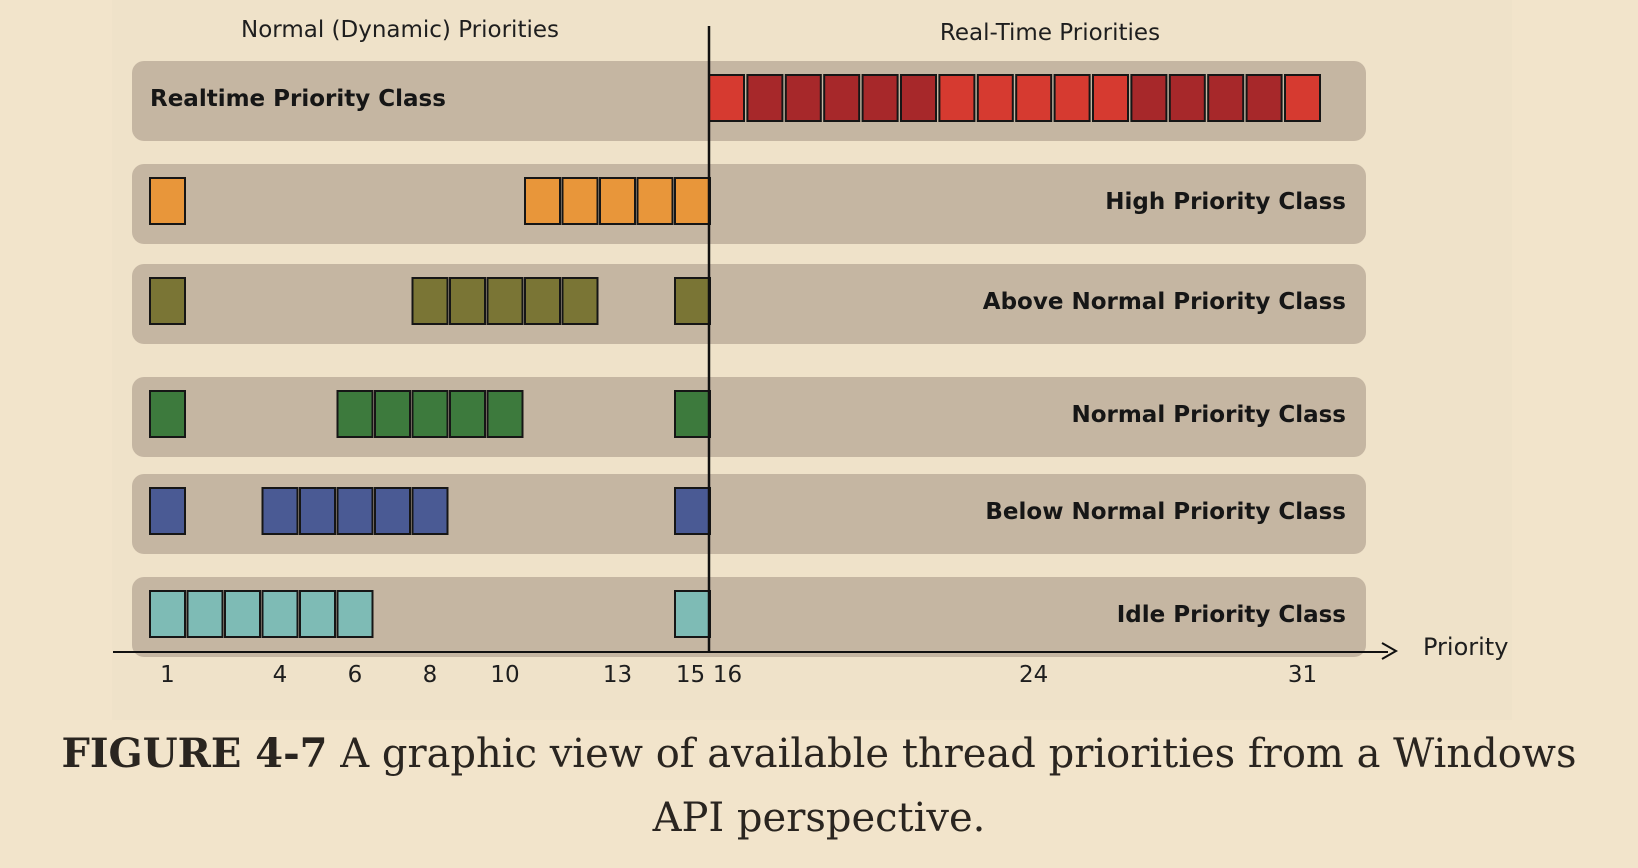 This screenshot has width=1638, height=868. I want to click on tick-label: 24, so click(1033, 675).